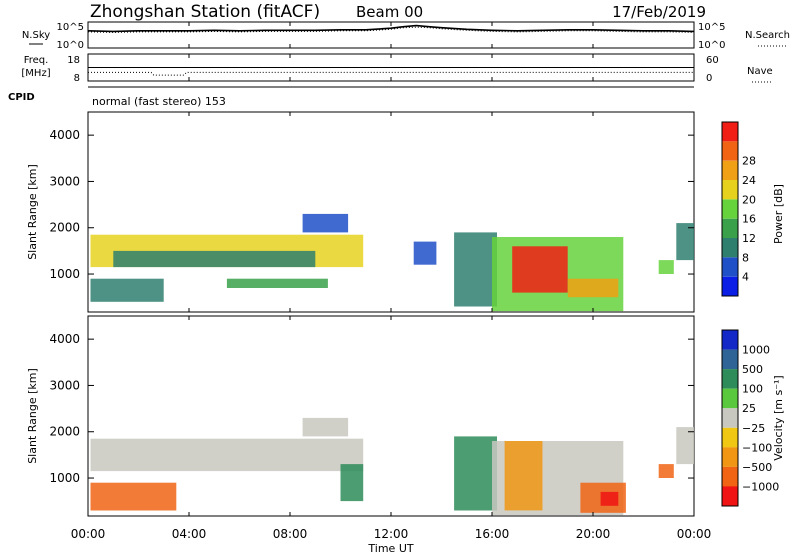 The image size is (800, 554). Describe the element at coordinates (749, 180) in the screenshot. I see `power-colorbar-tick: 24` at that location.